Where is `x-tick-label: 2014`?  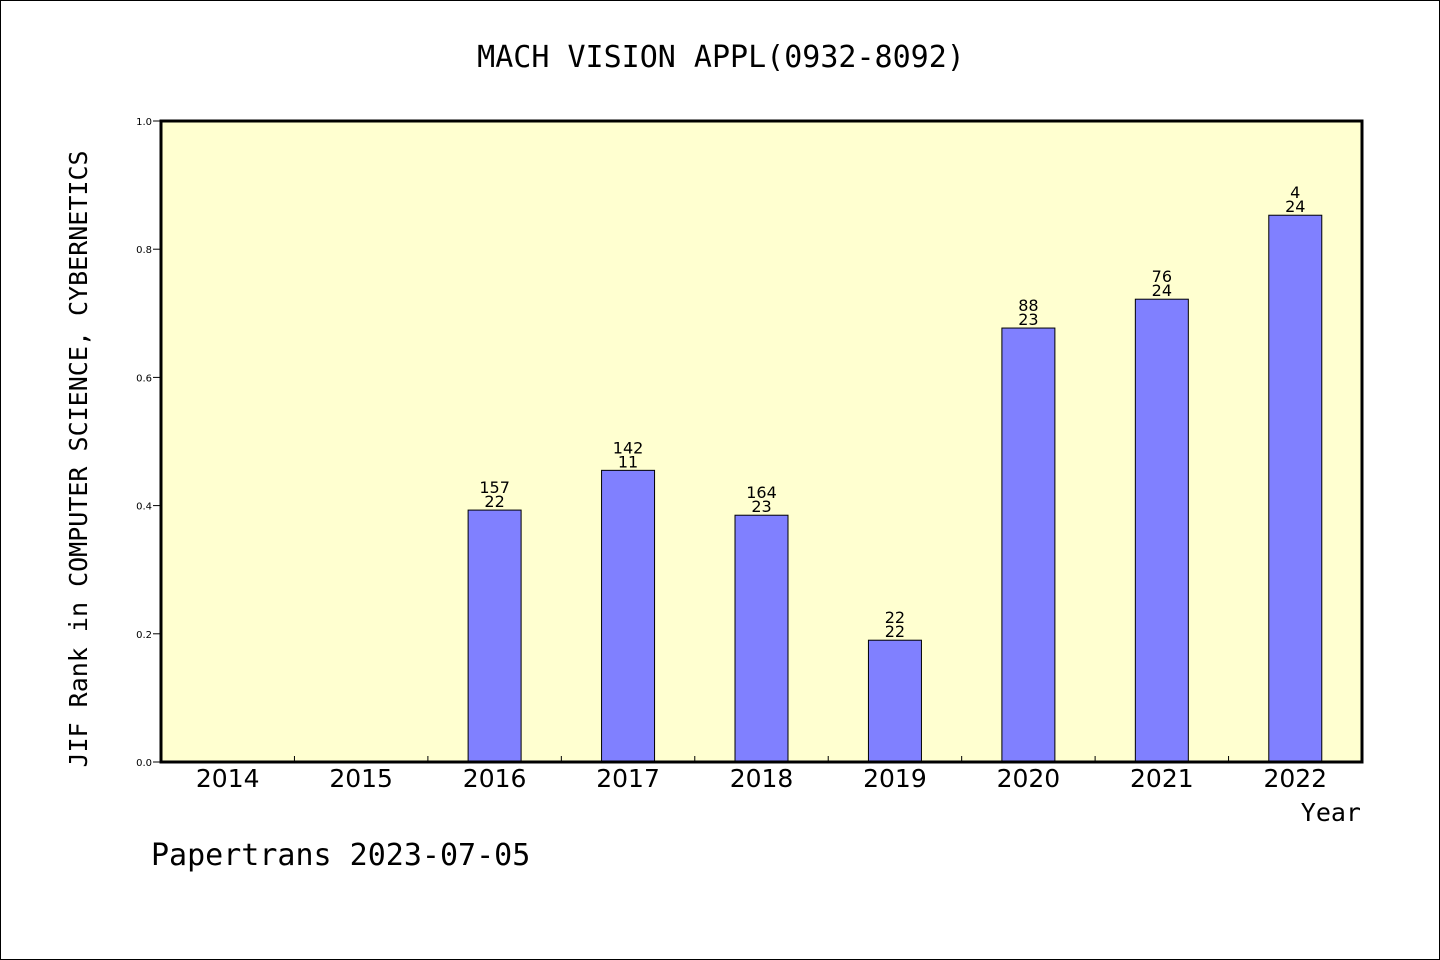 x-tick-label: 2014 is located at coordinates (228, 778).